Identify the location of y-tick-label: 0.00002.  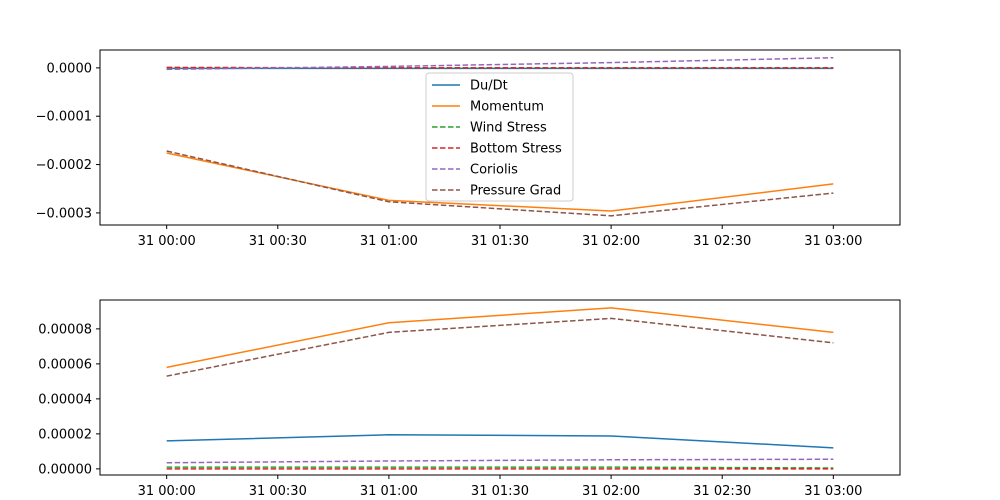
(65, 434).